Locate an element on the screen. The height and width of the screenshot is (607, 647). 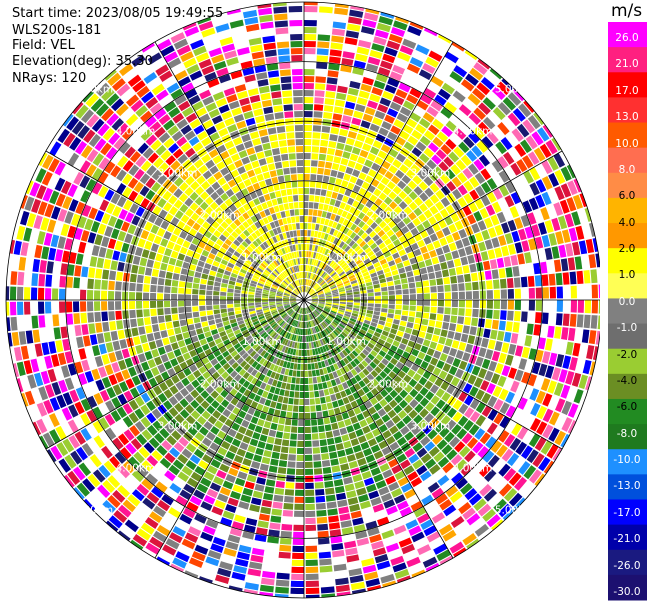
colorbar-tick-label: -30.0 is located at coordinates (627, 592).